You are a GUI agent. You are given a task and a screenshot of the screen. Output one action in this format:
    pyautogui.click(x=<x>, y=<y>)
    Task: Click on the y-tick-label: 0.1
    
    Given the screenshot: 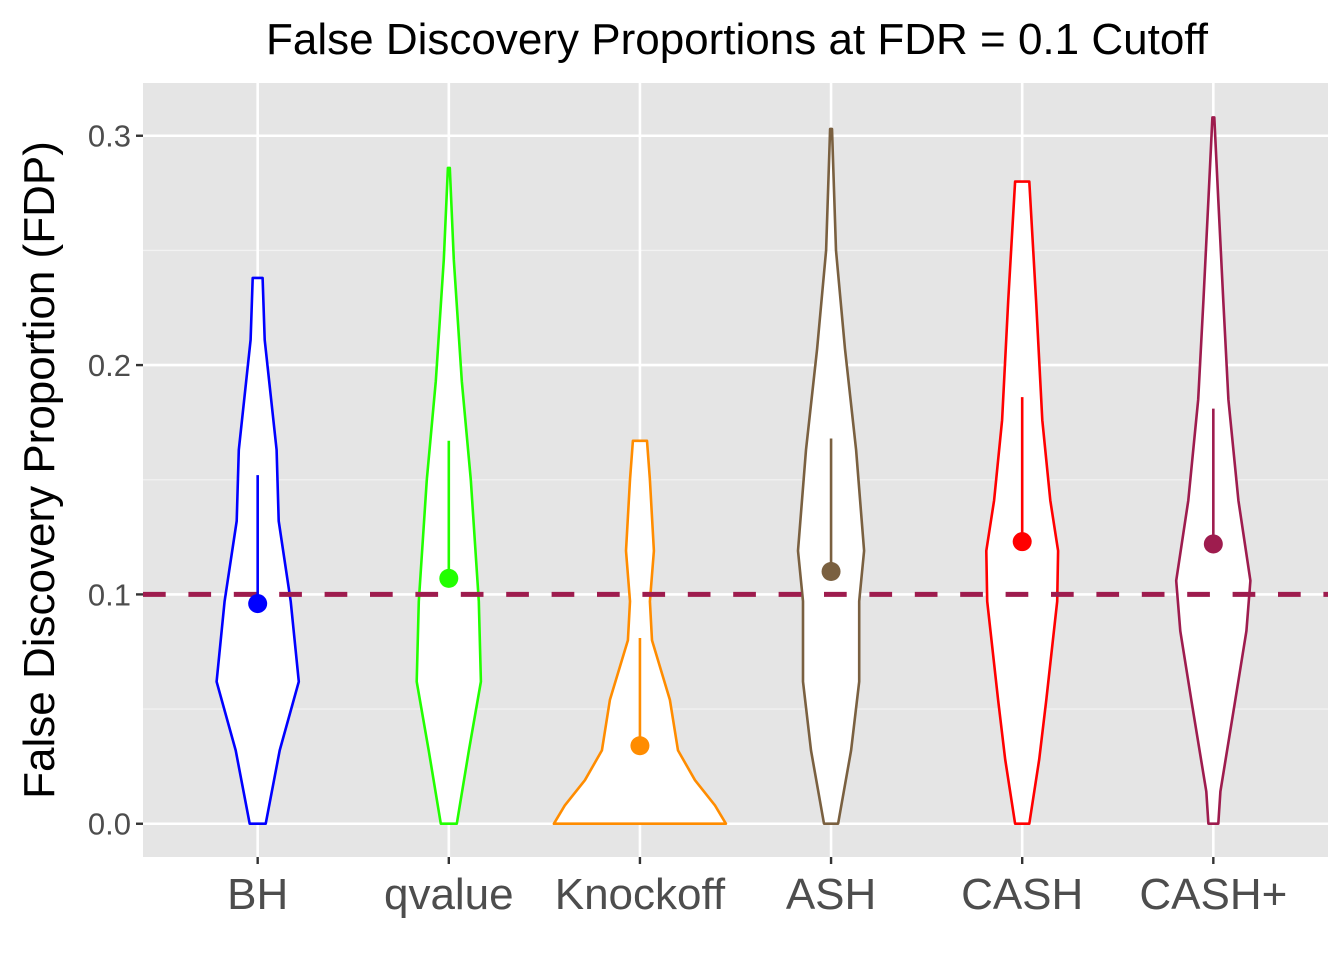 What is the action you would take?
    pyautogui.click(x=109, y=594)
    